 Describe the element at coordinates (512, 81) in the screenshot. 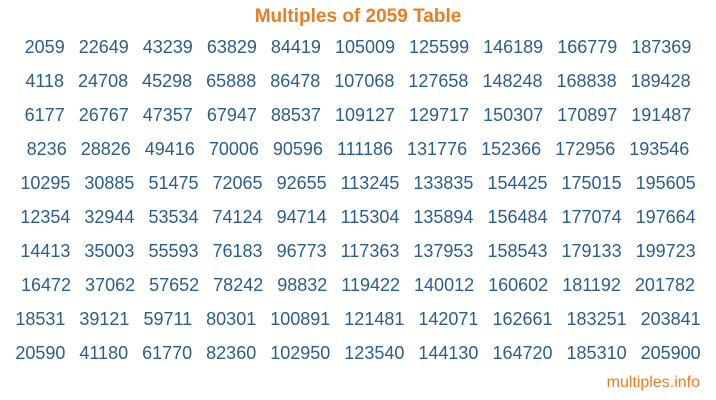

I see `multiple-value: 148248` at that location.